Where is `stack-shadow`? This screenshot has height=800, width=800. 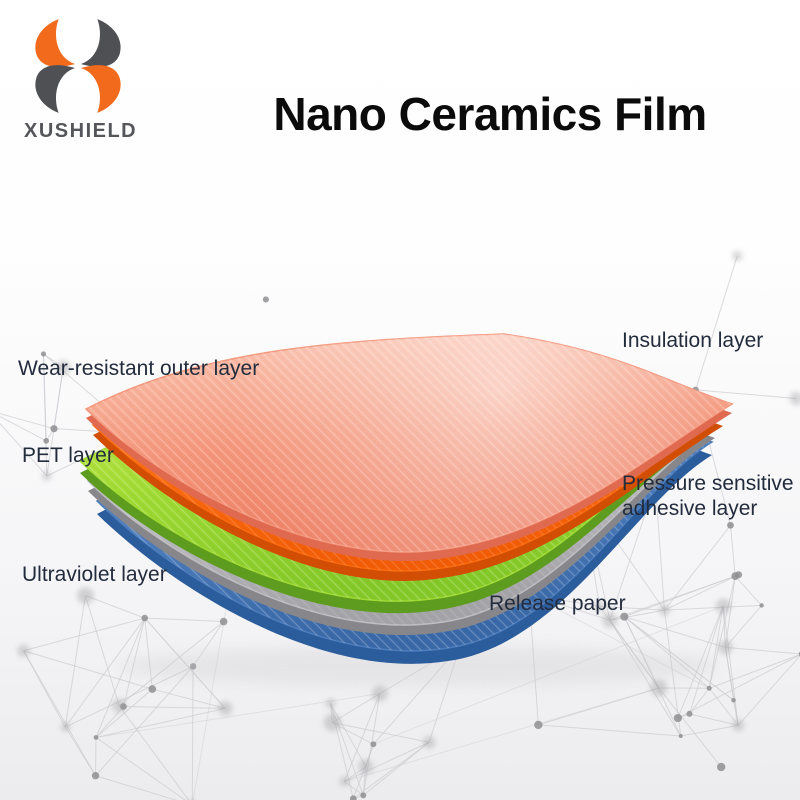
stack-shadow is located at coordinates (420, 666).